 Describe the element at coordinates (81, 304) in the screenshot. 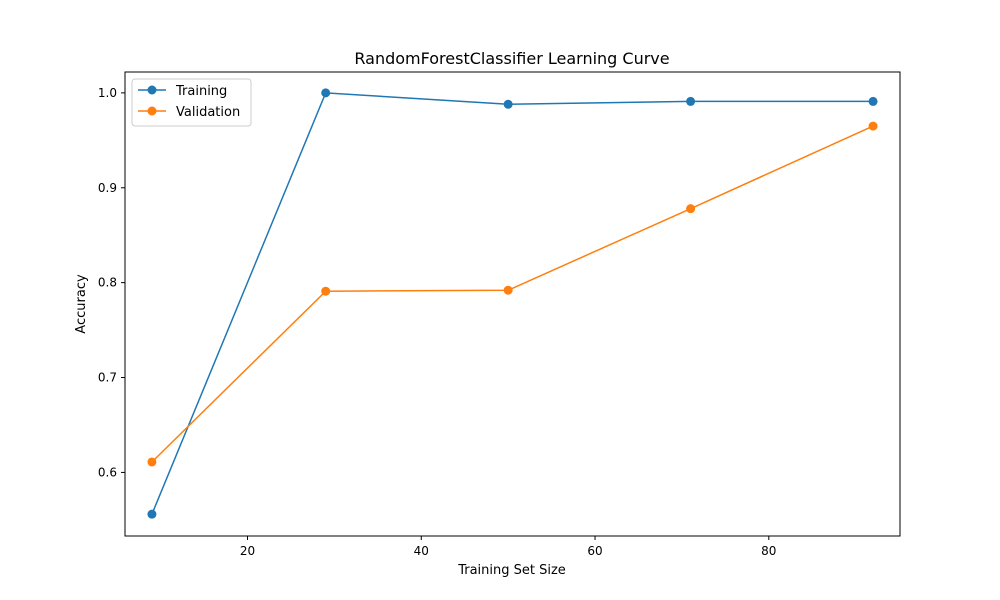

I see `y-axis-label: Accuracy` at that location.